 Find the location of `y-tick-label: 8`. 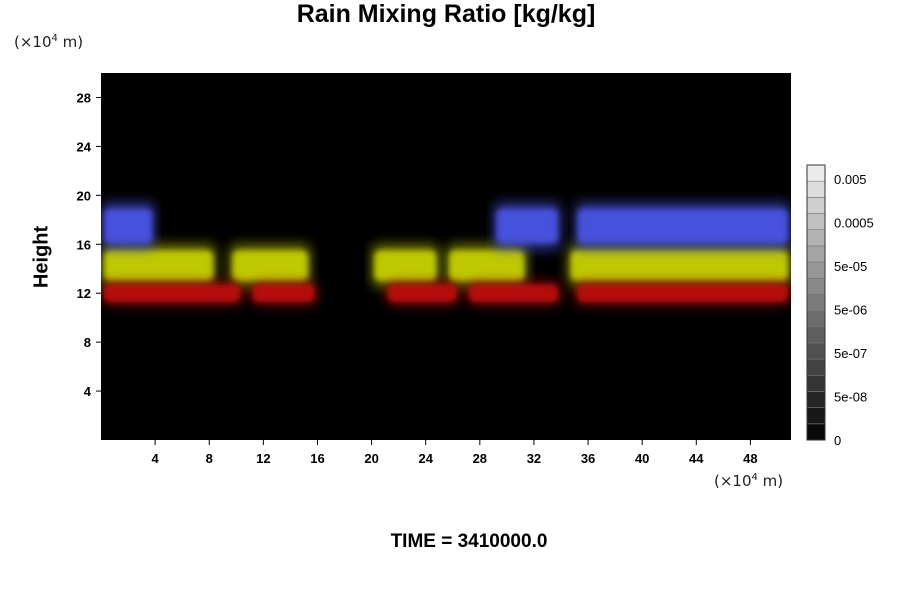

y-tick-label: 8 is located at coordinates (87, 342).